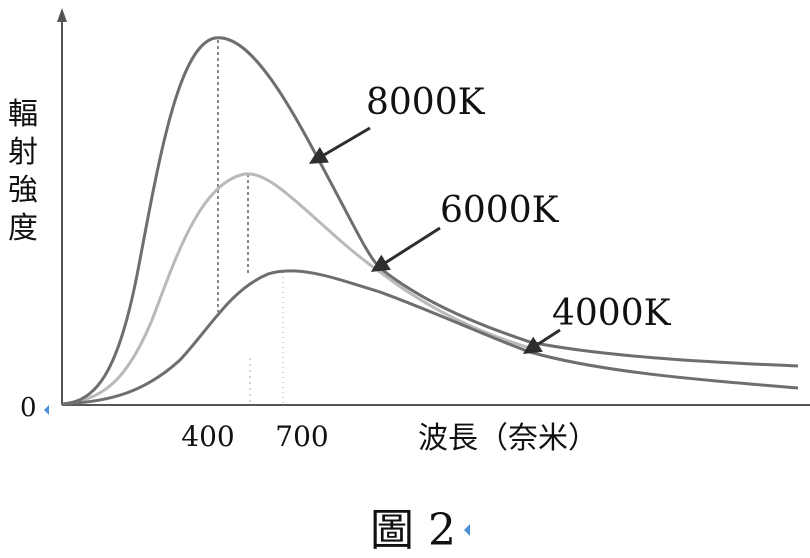 The height and width of the screenshot is (558, 810). Describe the element at coordinates (413, 530) in the screenshot. I see `figure-caption: 圖 2` at that location.